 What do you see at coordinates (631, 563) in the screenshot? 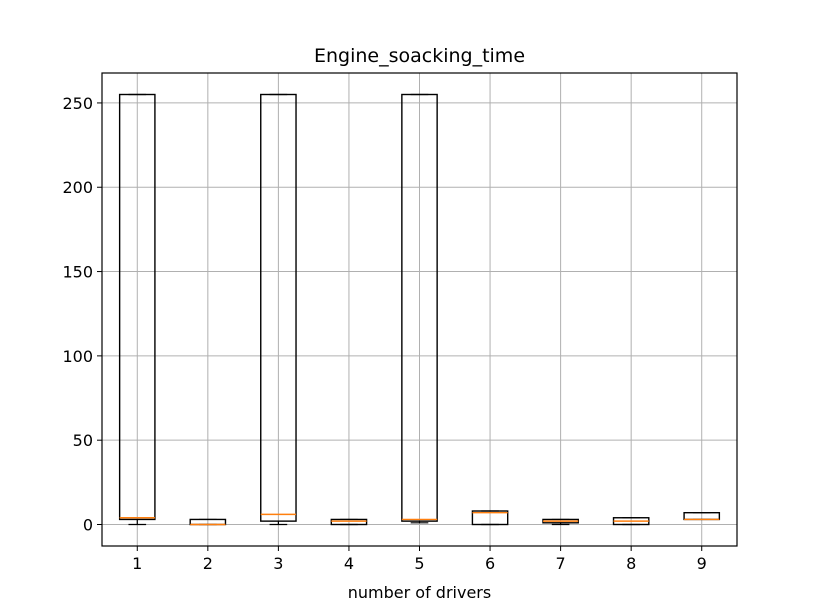
I see `x-tick-label-8: 8` at bounding box center [631, 563].